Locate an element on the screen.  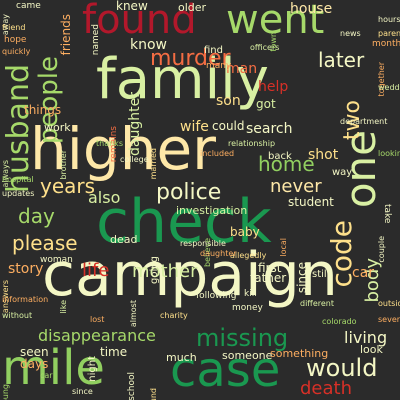
word-still: still is located at coordinates (321, 274).